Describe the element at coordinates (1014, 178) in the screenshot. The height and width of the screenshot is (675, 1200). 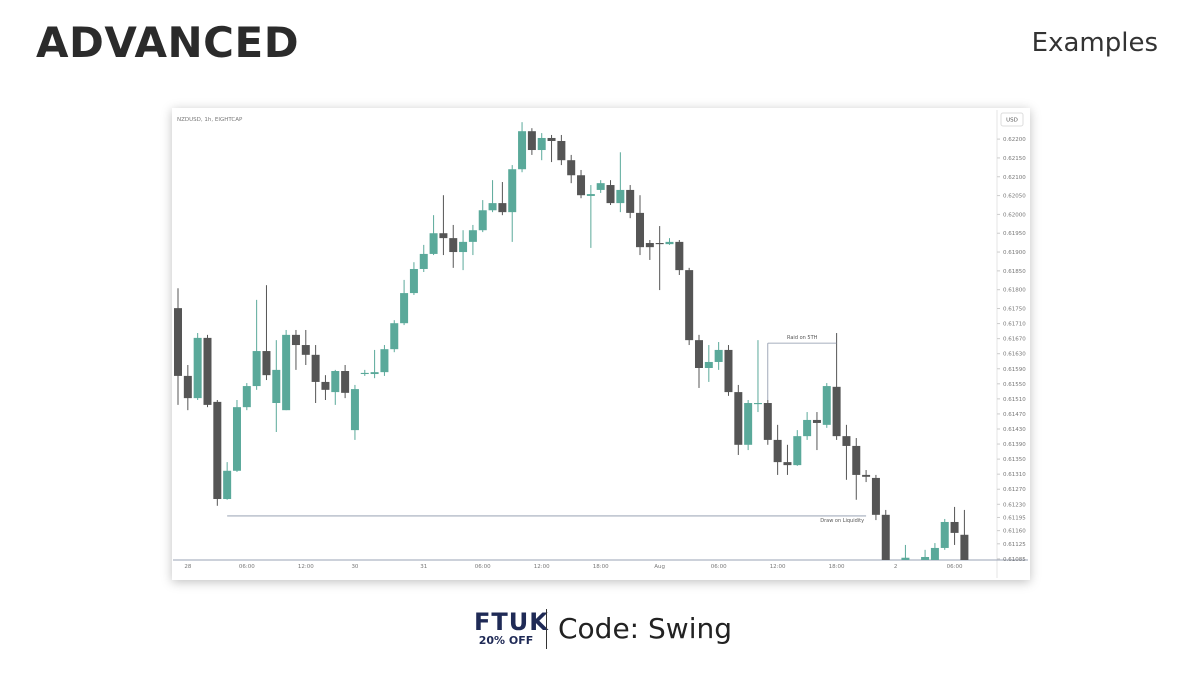
I see `y-tick-label: 0.62100` at that location.